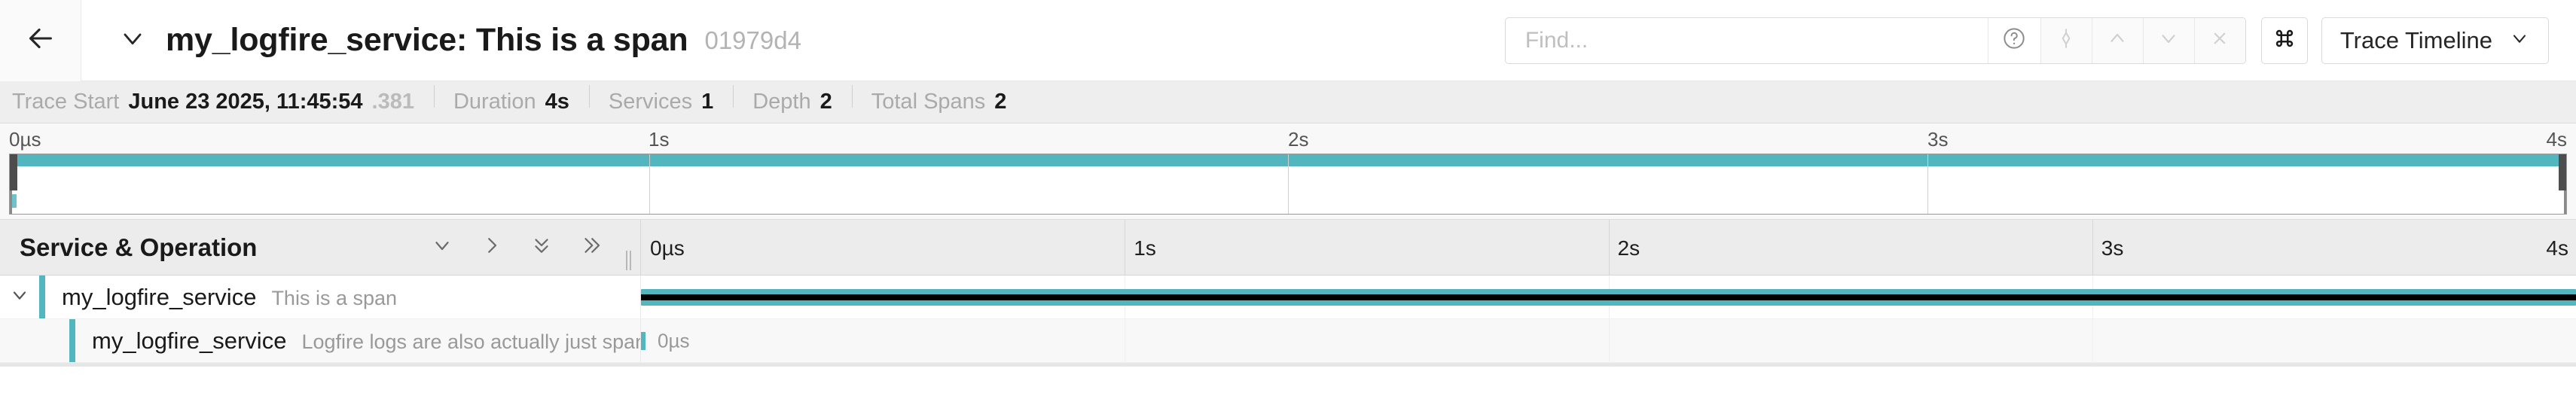 This screenshot has width=2576, height=408. I want to click on meta-value: June 23 2025, 11:45:54, so click(246, 102).